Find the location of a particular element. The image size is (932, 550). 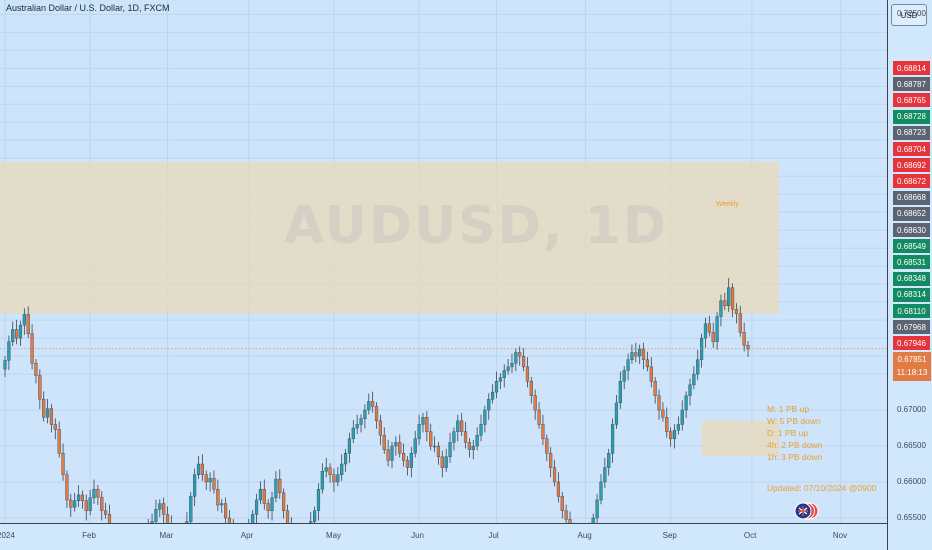

bias-line-weekly: W: 5 PB down is located at coordinates (794, 421).